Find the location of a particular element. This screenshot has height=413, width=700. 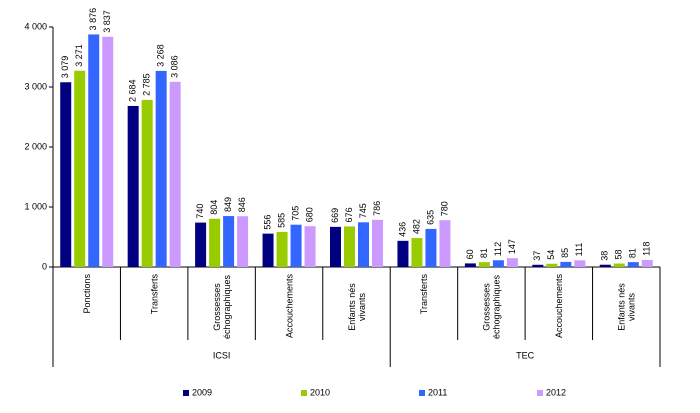

value-label: 60 is located at coordinates (470, 254).